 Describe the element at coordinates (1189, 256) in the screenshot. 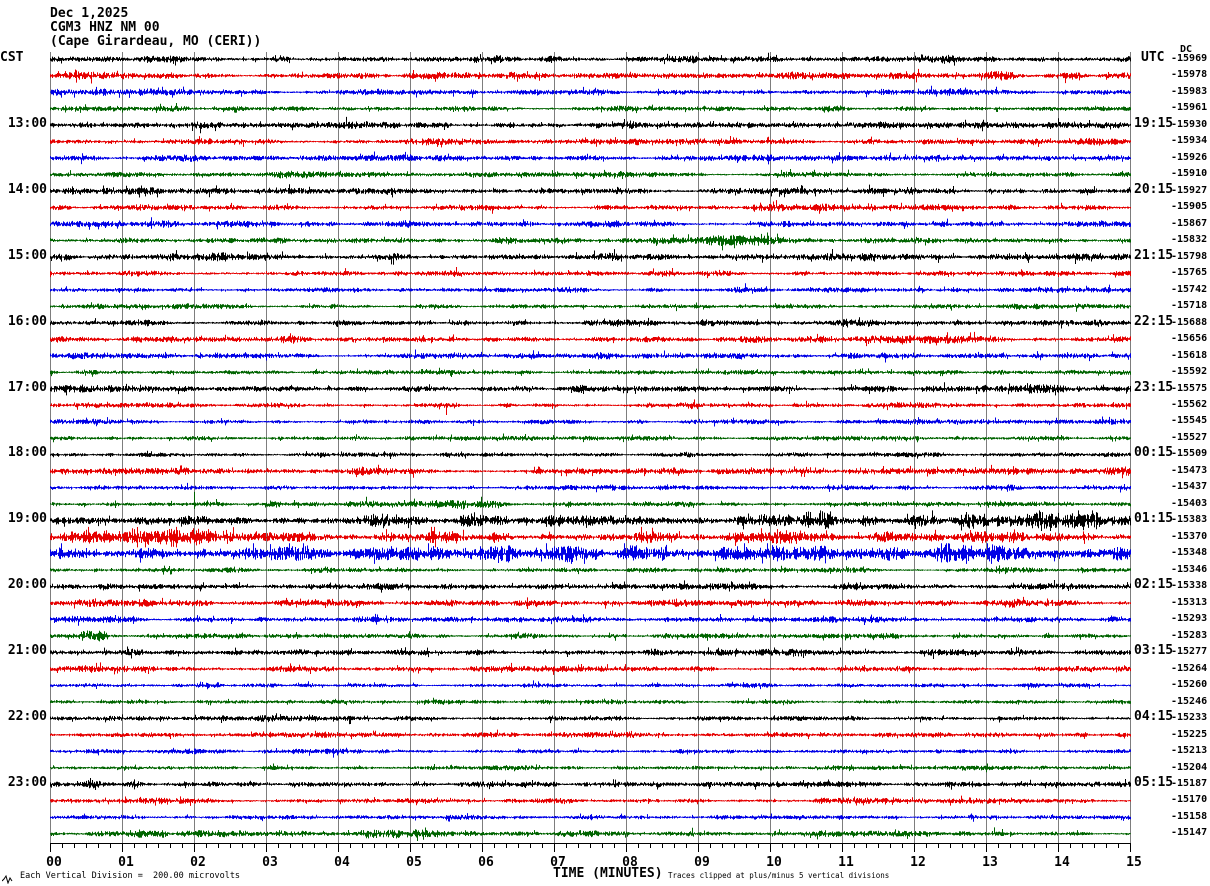

I see `dc-value: -15798` at that location.